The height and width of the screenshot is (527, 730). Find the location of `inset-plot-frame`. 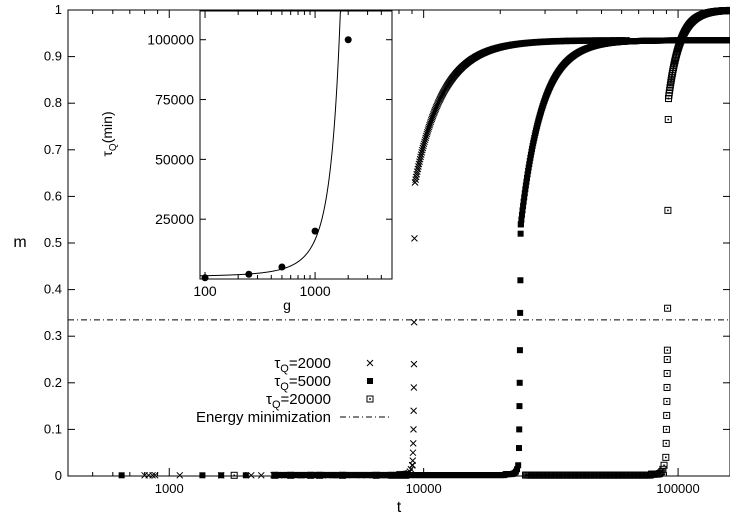

inset-plot-frame is located at coordinates (296, 145).